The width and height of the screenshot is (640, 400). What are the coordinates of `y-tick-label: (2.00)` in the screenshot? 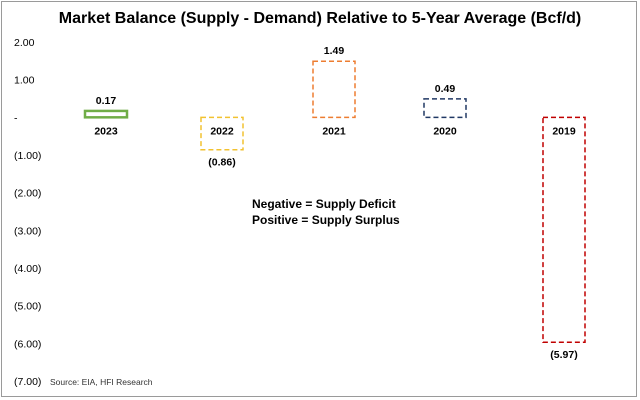 It's located at (27, 194).